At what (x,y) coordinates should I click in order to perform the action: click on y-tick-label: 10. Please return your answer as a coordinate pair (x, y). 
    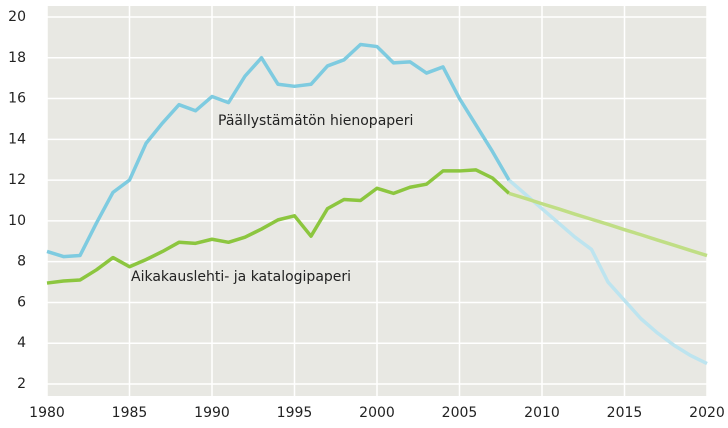
    Looking at the image, I should click on (17, 221).